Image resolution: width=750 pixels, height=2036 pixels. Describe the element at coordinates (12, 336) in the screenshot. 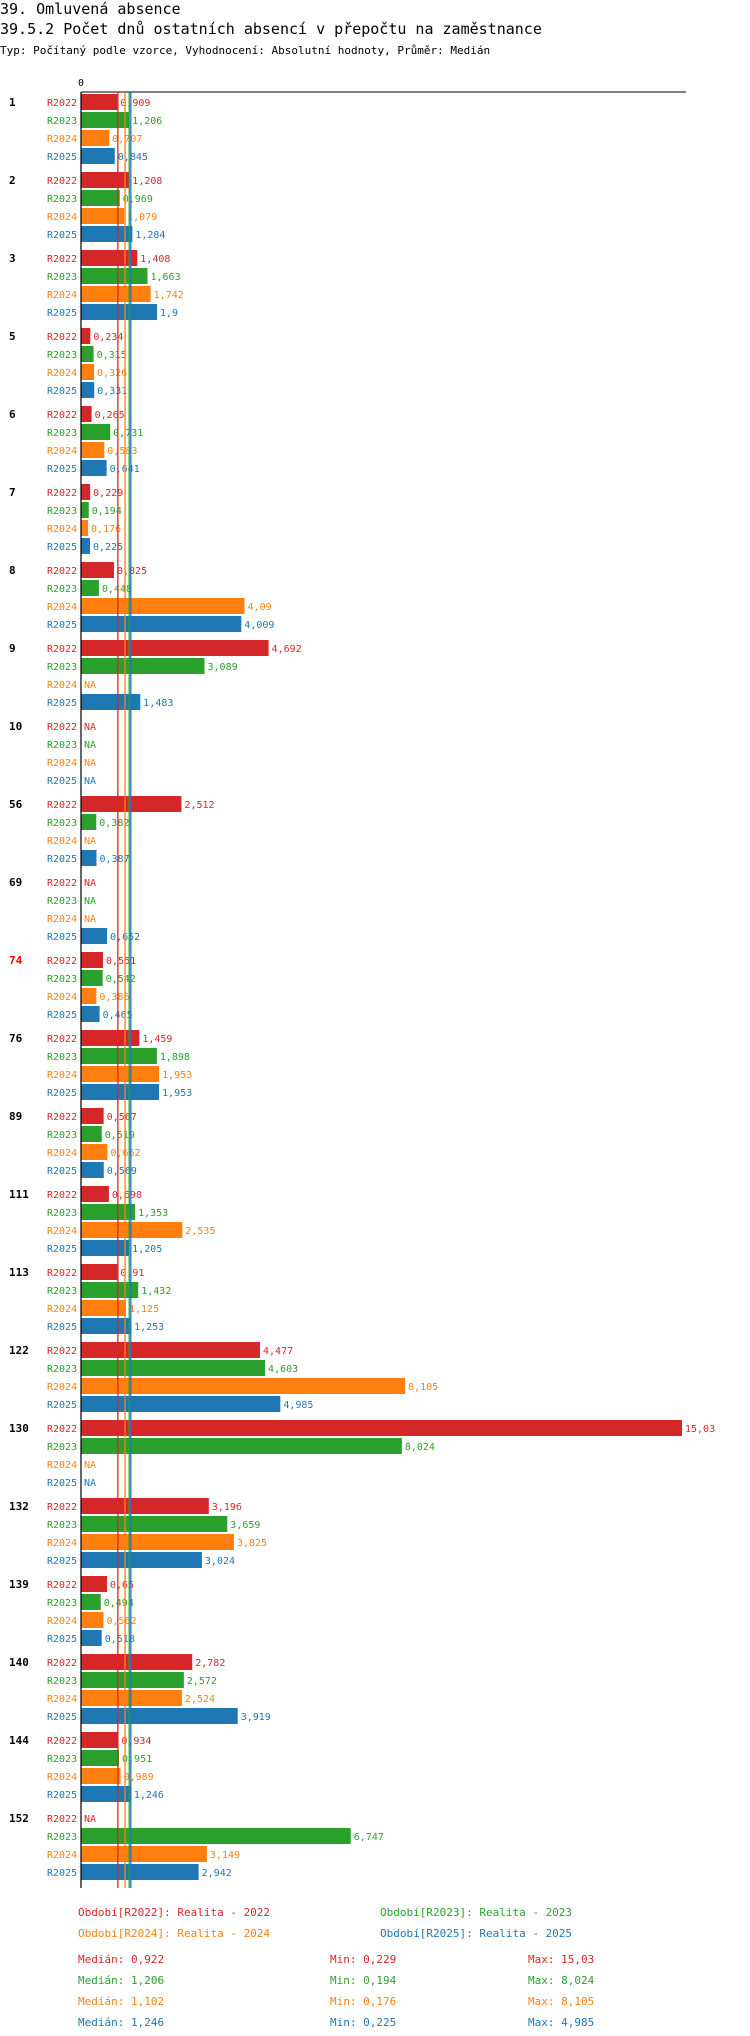

I see `group-label: 5` at that location.